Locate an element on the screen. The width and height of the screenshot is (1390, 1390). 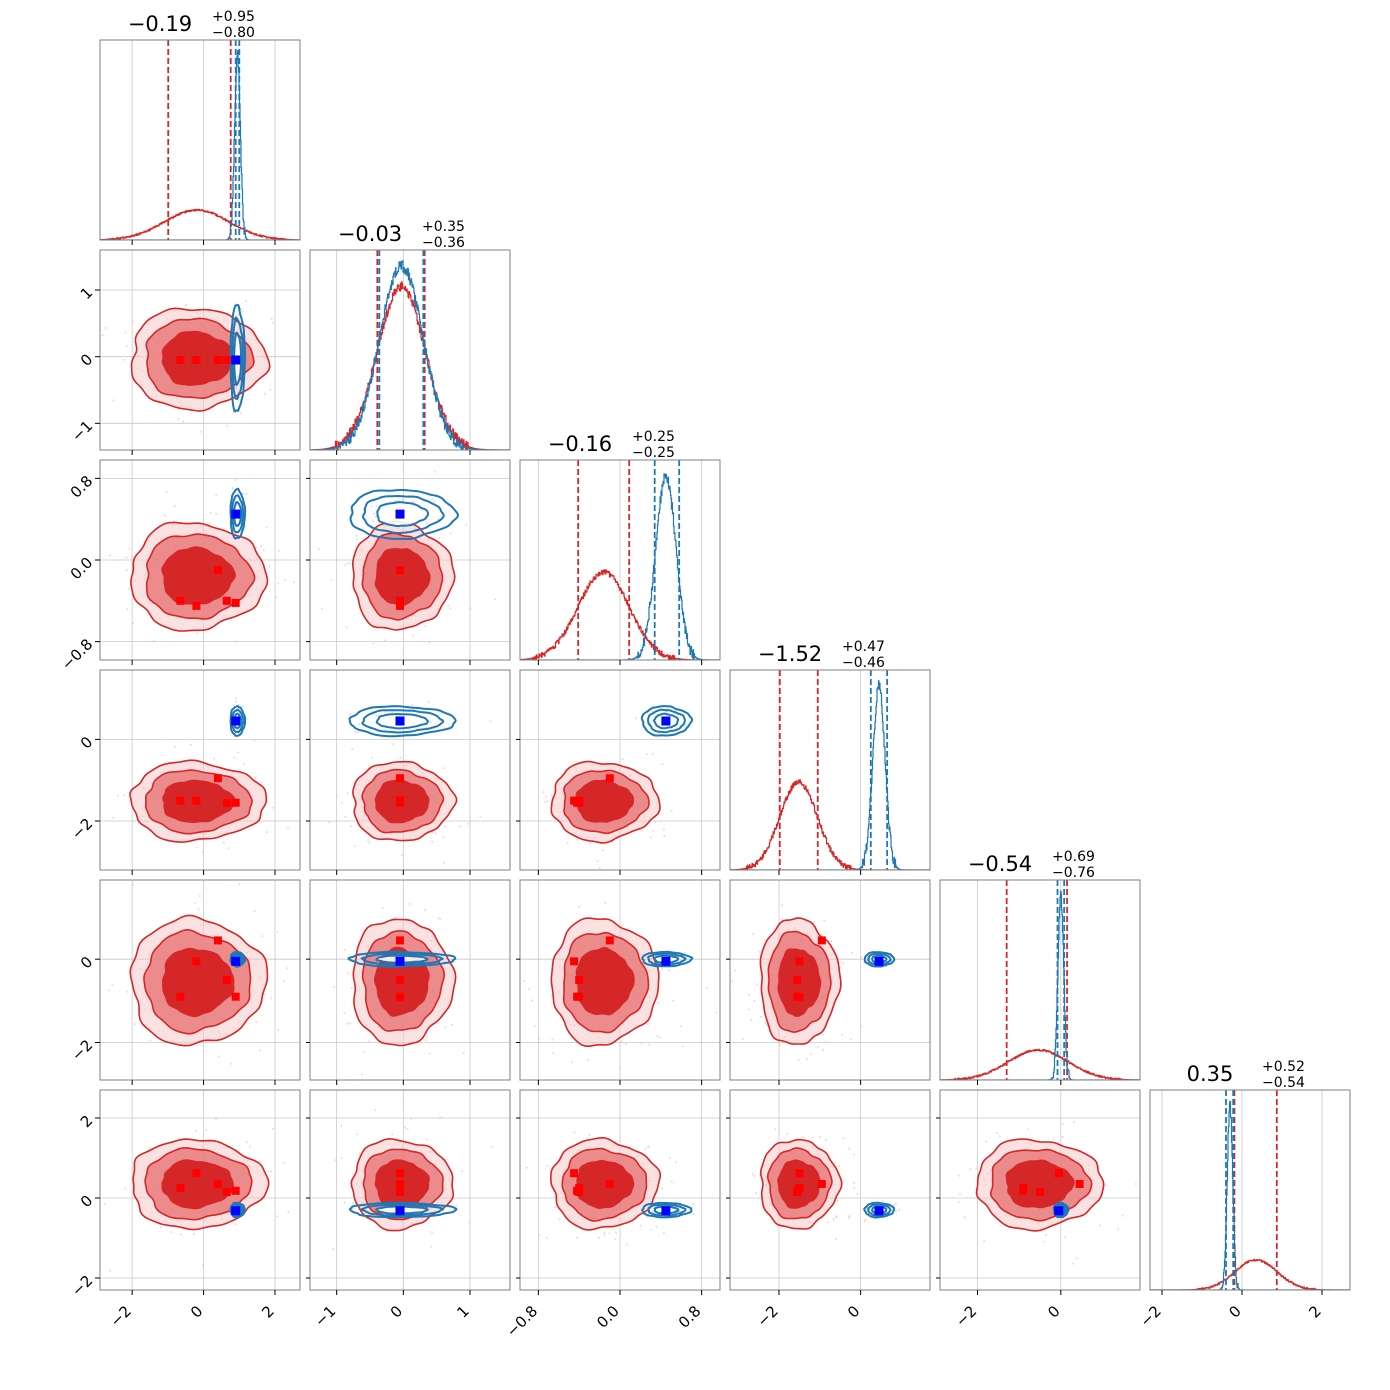
y-tick-label: −1 is located at coordinates (82, 431).